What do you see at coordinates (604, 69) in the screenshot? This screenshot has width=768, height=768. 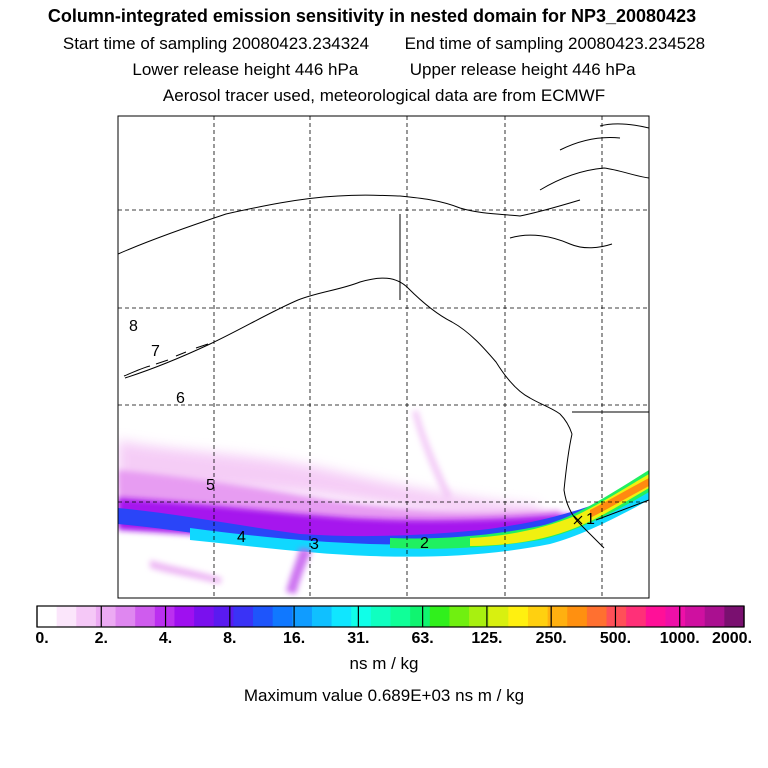 I see `upper-height-value: 446 hPa` at bounding box center [604, 69].